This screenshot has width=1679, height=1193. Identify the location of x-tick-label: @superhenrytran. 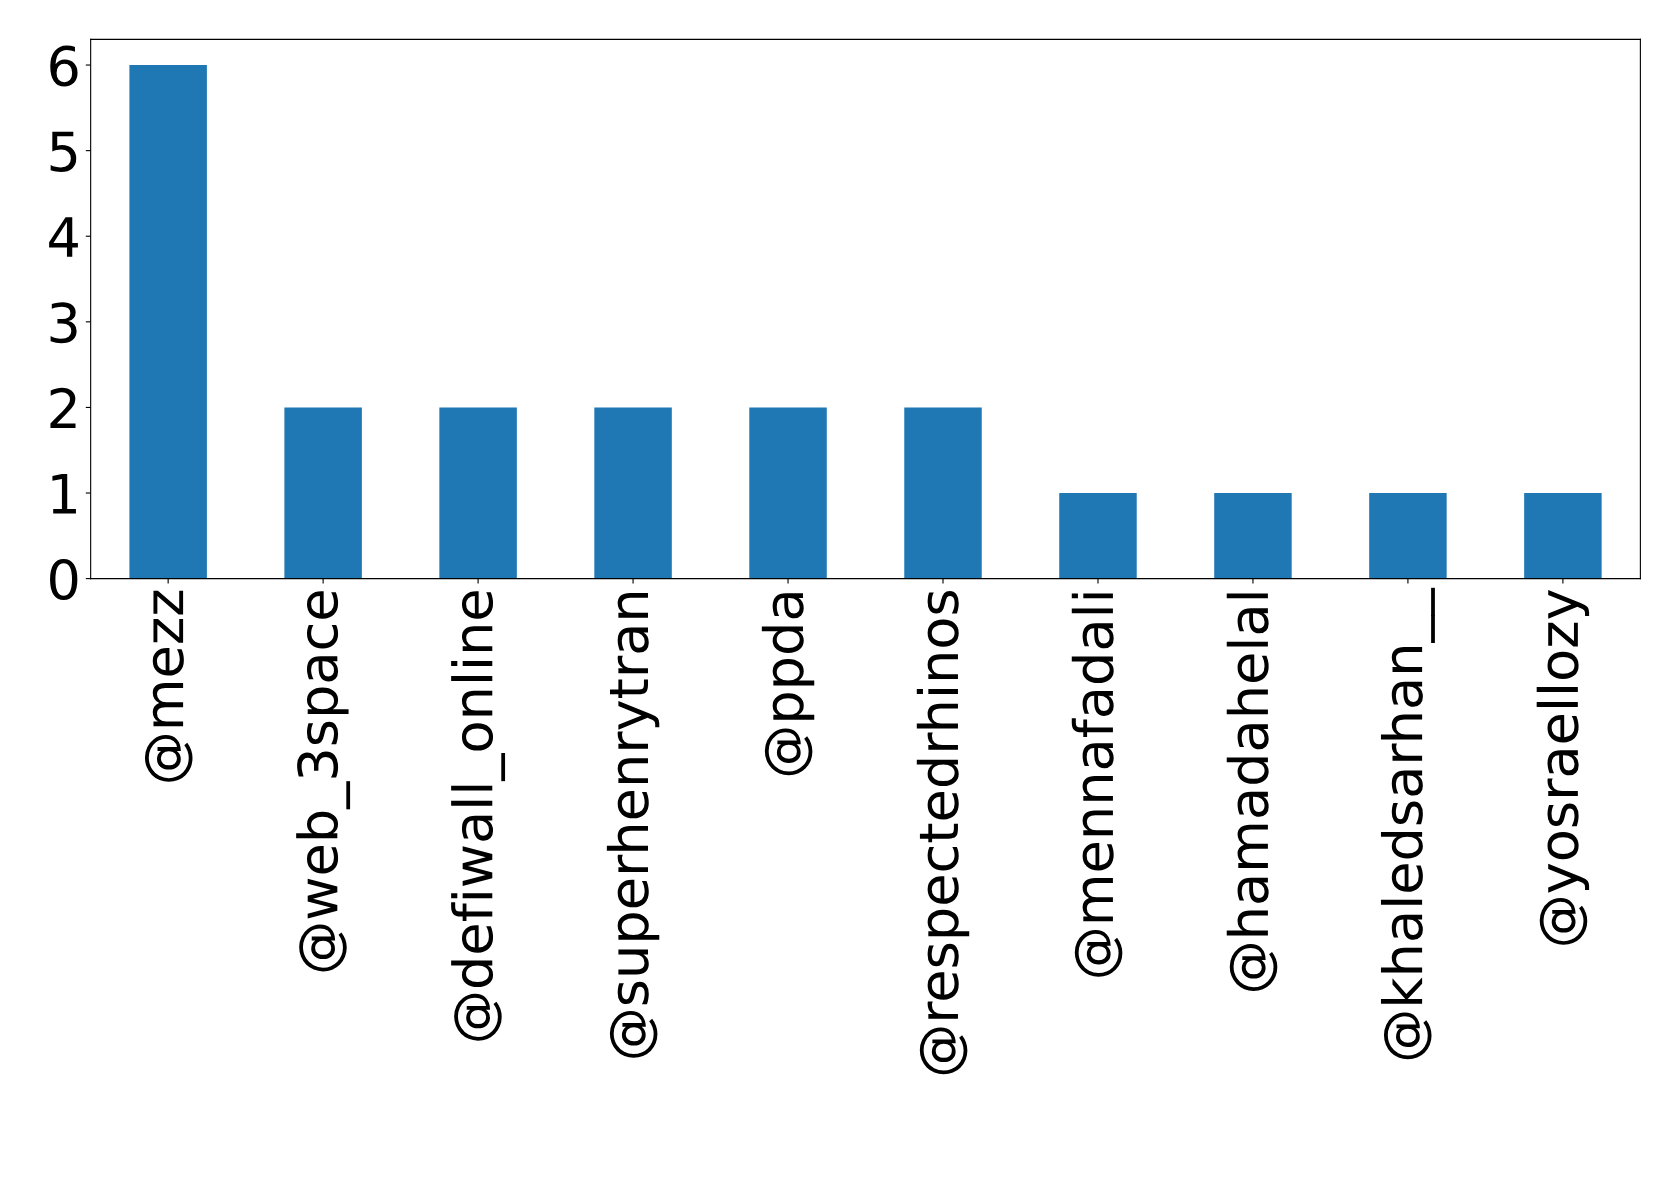
(633, 825).